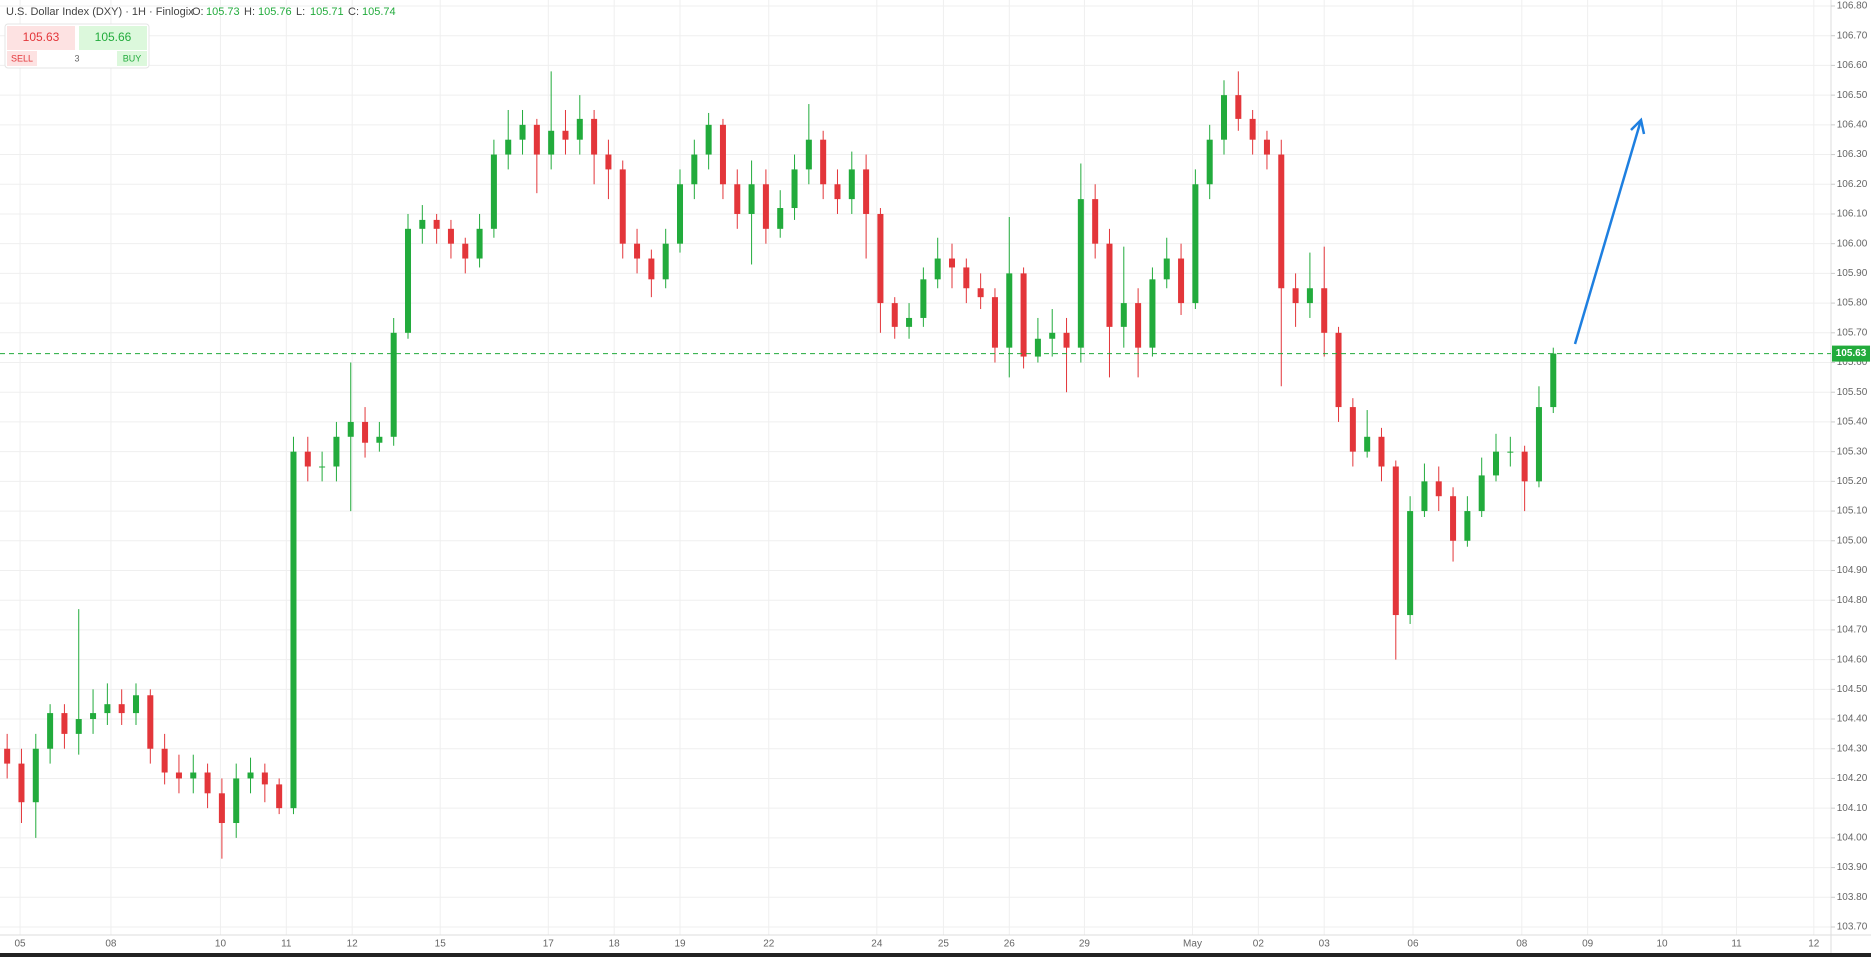 This screenshot has height=957, width=1871. What do you see at coordinates (1814, 944) in the screenshot?
I see `x-tick-label: 12` at bounding box center [1814, 944].